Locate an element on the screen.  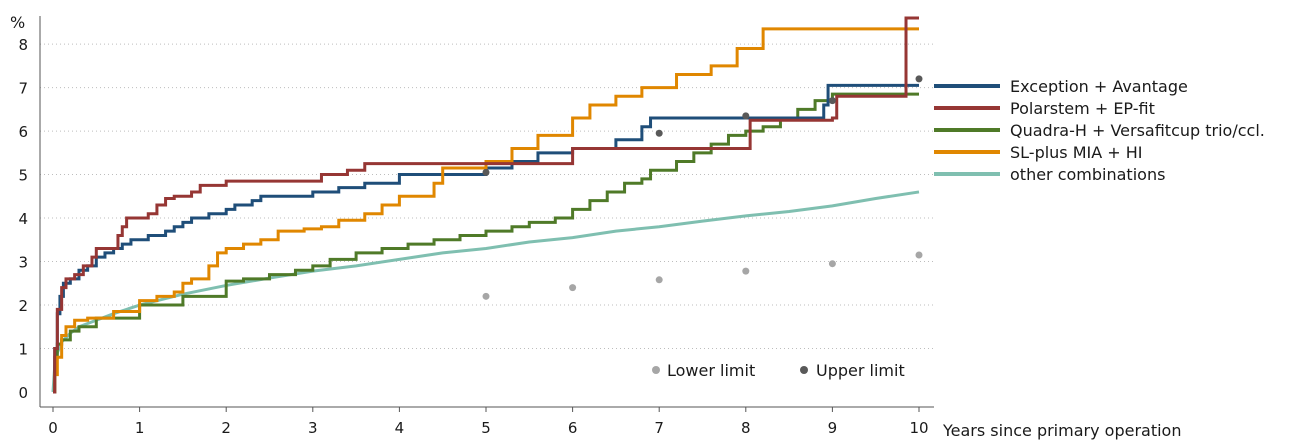
y-tick-label: 4 is located at coordinates (23, 219).